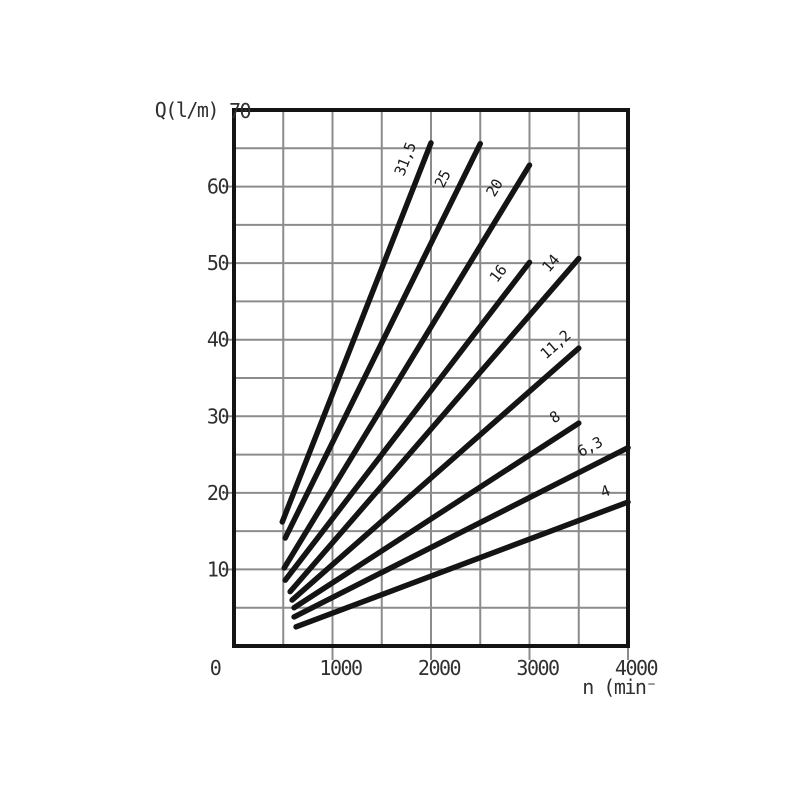 The height and width of the screenshot is (800, 800). What do you see at coordinates (218, 416) in the screenshot?
I see `y-tick-label-30: 30` at bounding box center [218, 416].